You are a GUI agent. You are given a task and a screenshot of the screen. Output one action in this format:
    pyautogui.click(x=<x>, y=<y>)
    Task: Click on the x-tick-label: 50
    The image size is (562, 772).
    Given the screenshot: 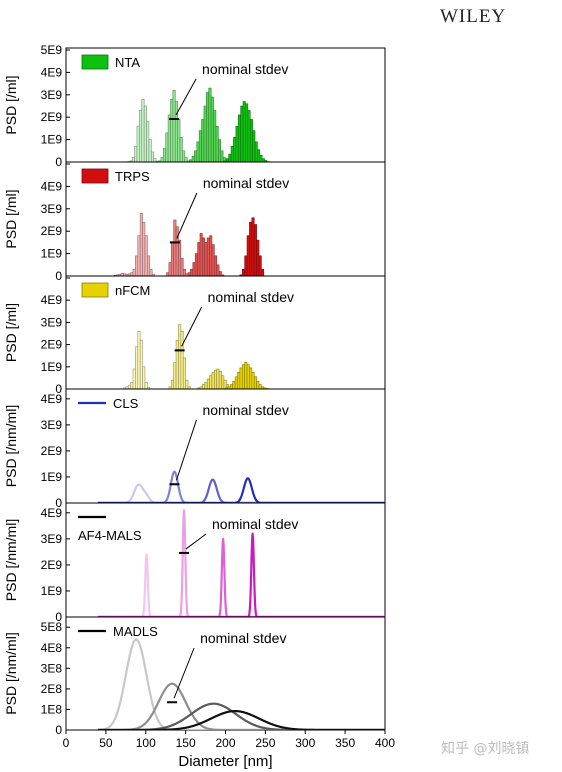 What is the action you would take?
    pyautogui.click(x=106, y=743)
    